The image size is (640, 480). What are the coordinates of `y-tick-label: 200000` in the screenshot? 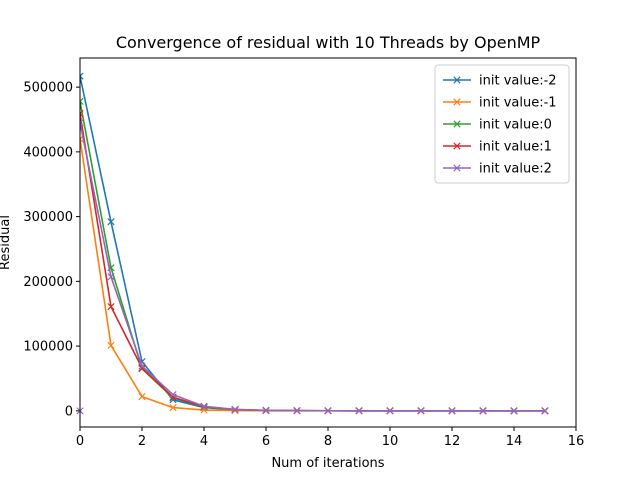 It's located at (48, 282).